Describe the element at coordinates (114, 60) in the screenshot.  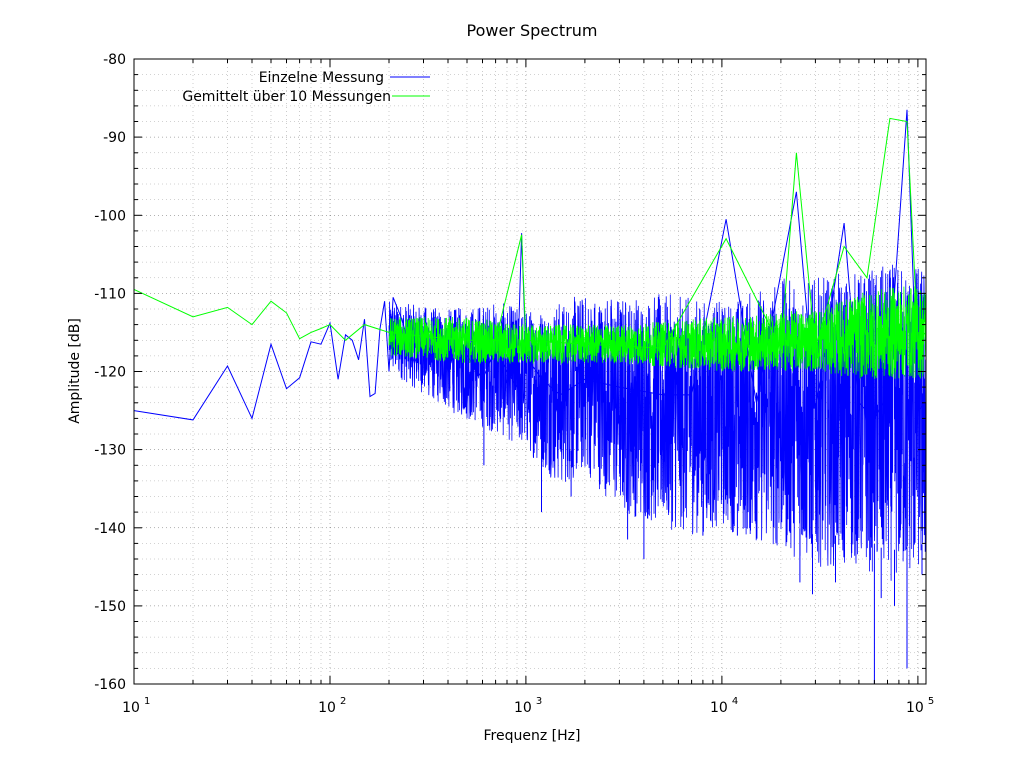
I see `y-tick-label: -80` at that location.